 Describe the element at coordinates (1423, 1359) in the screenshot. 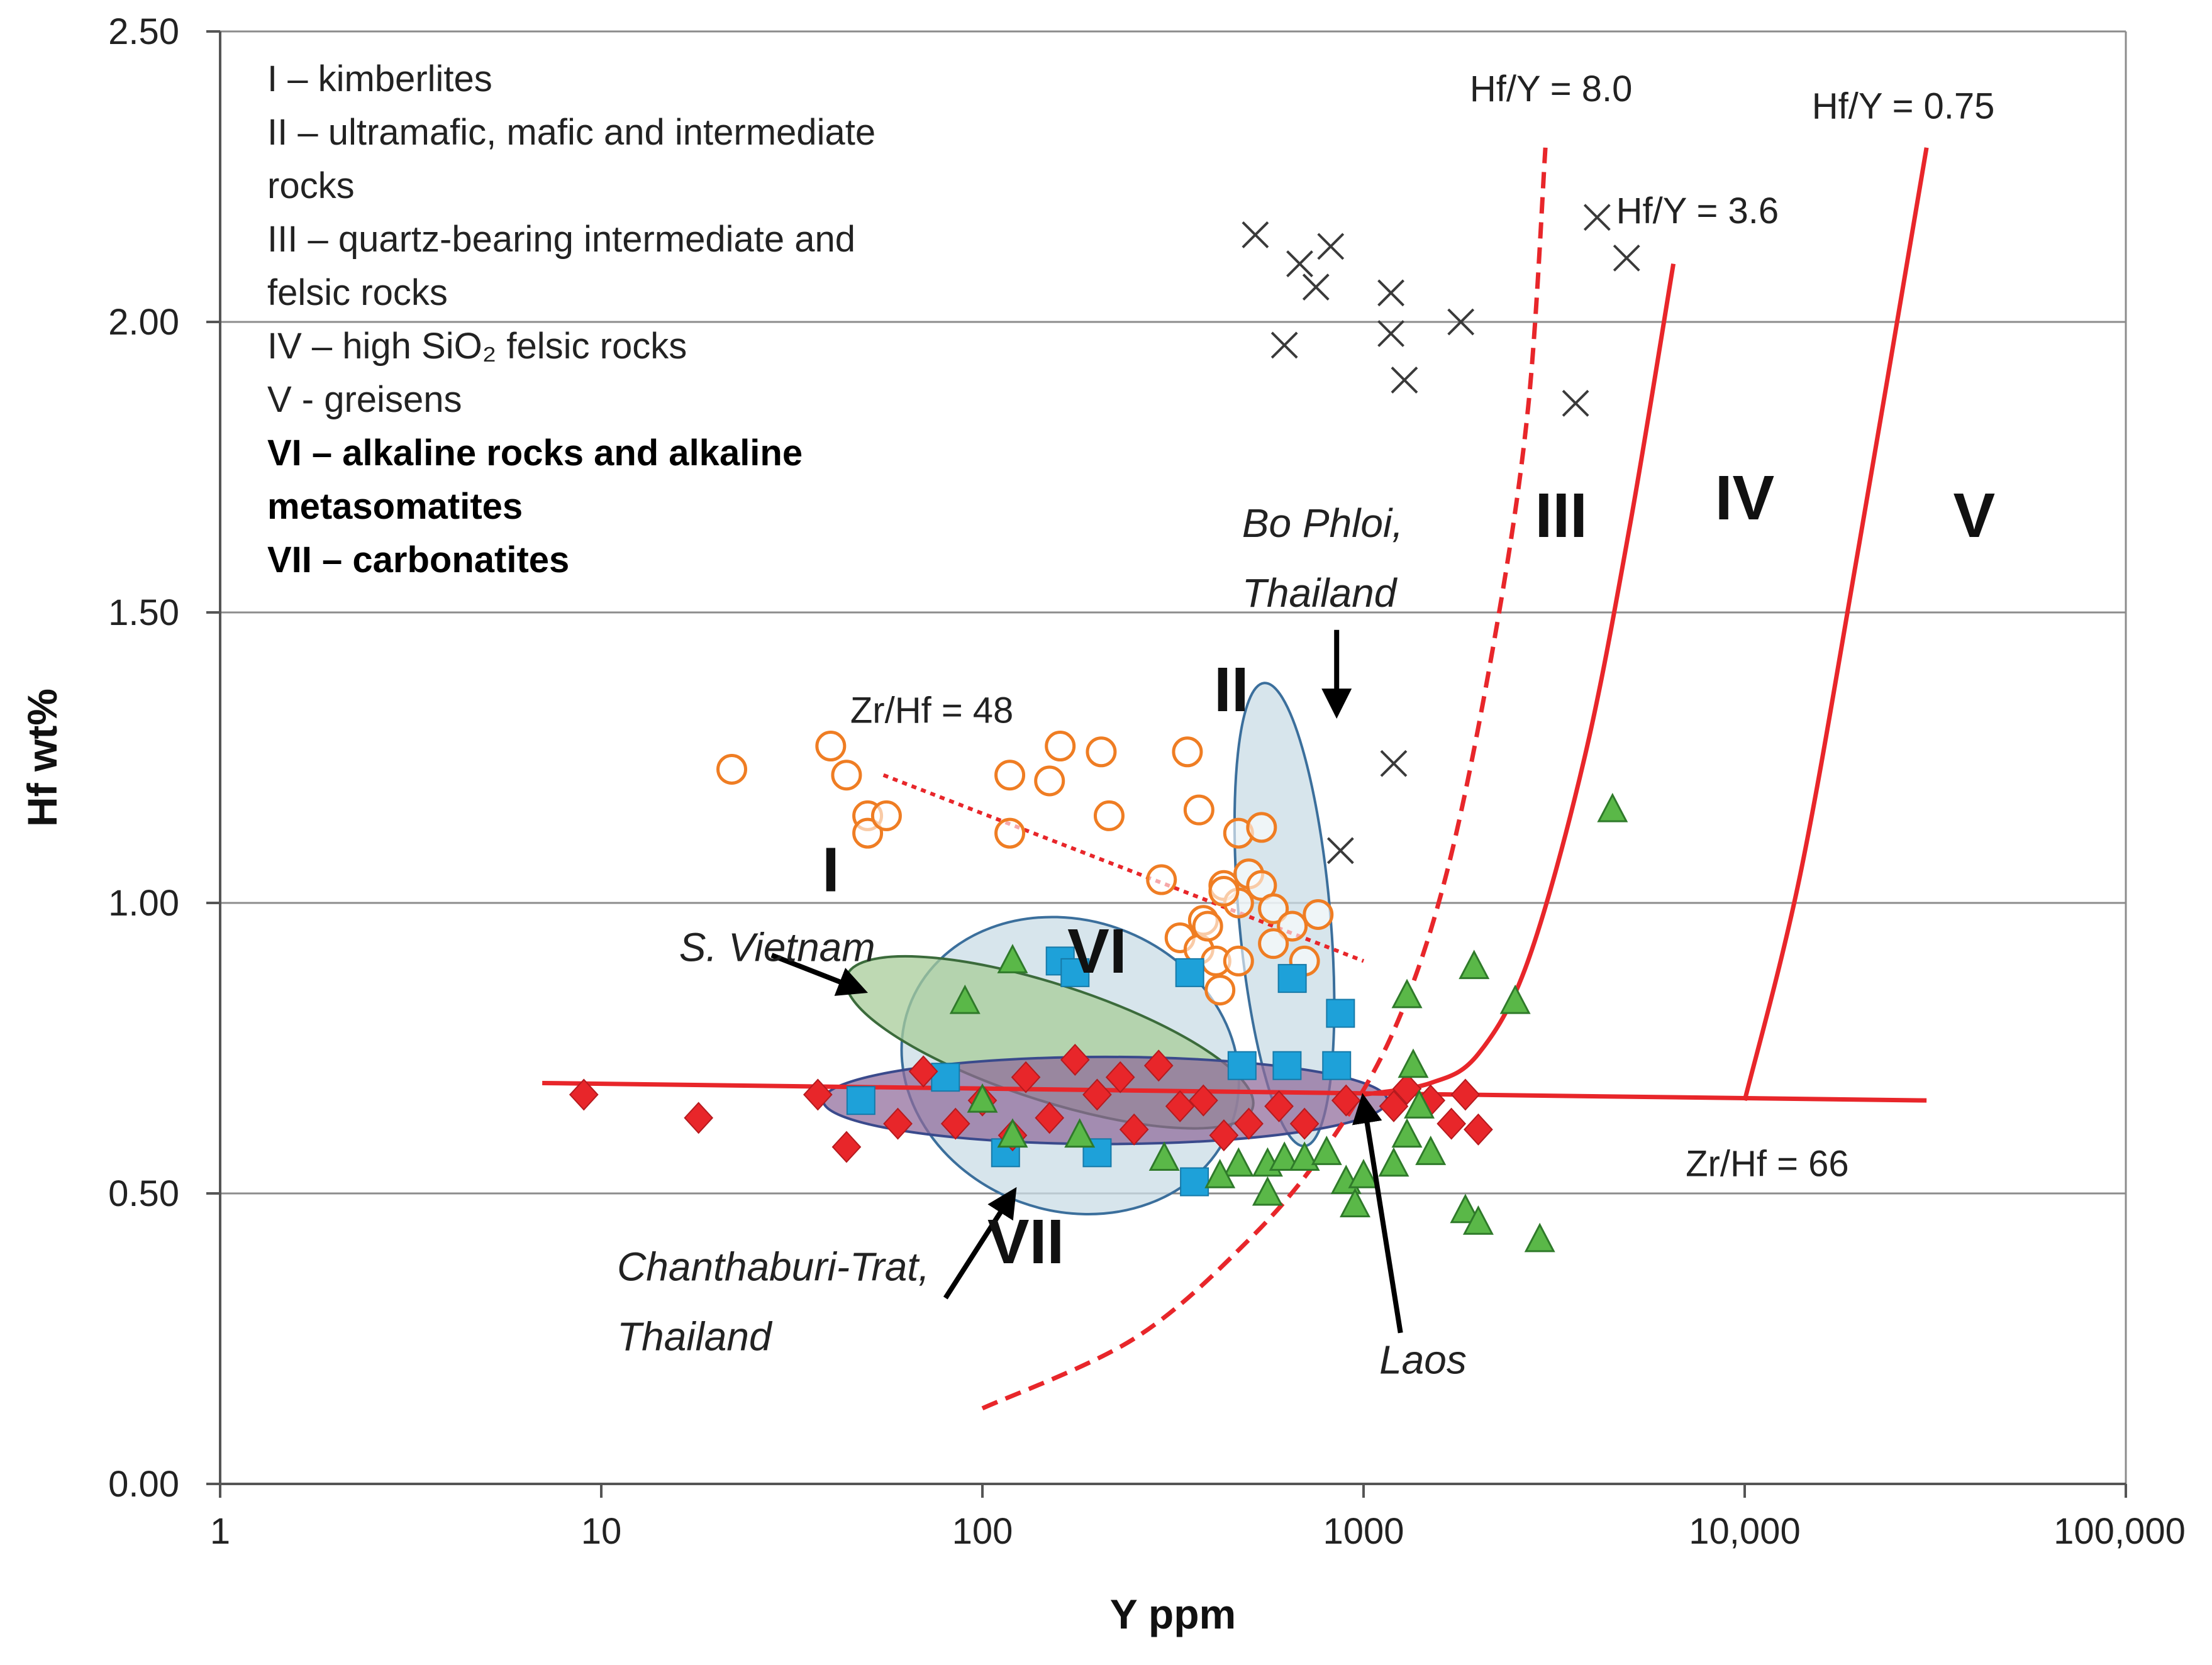

I see `location-label-5: Laos` at that location.